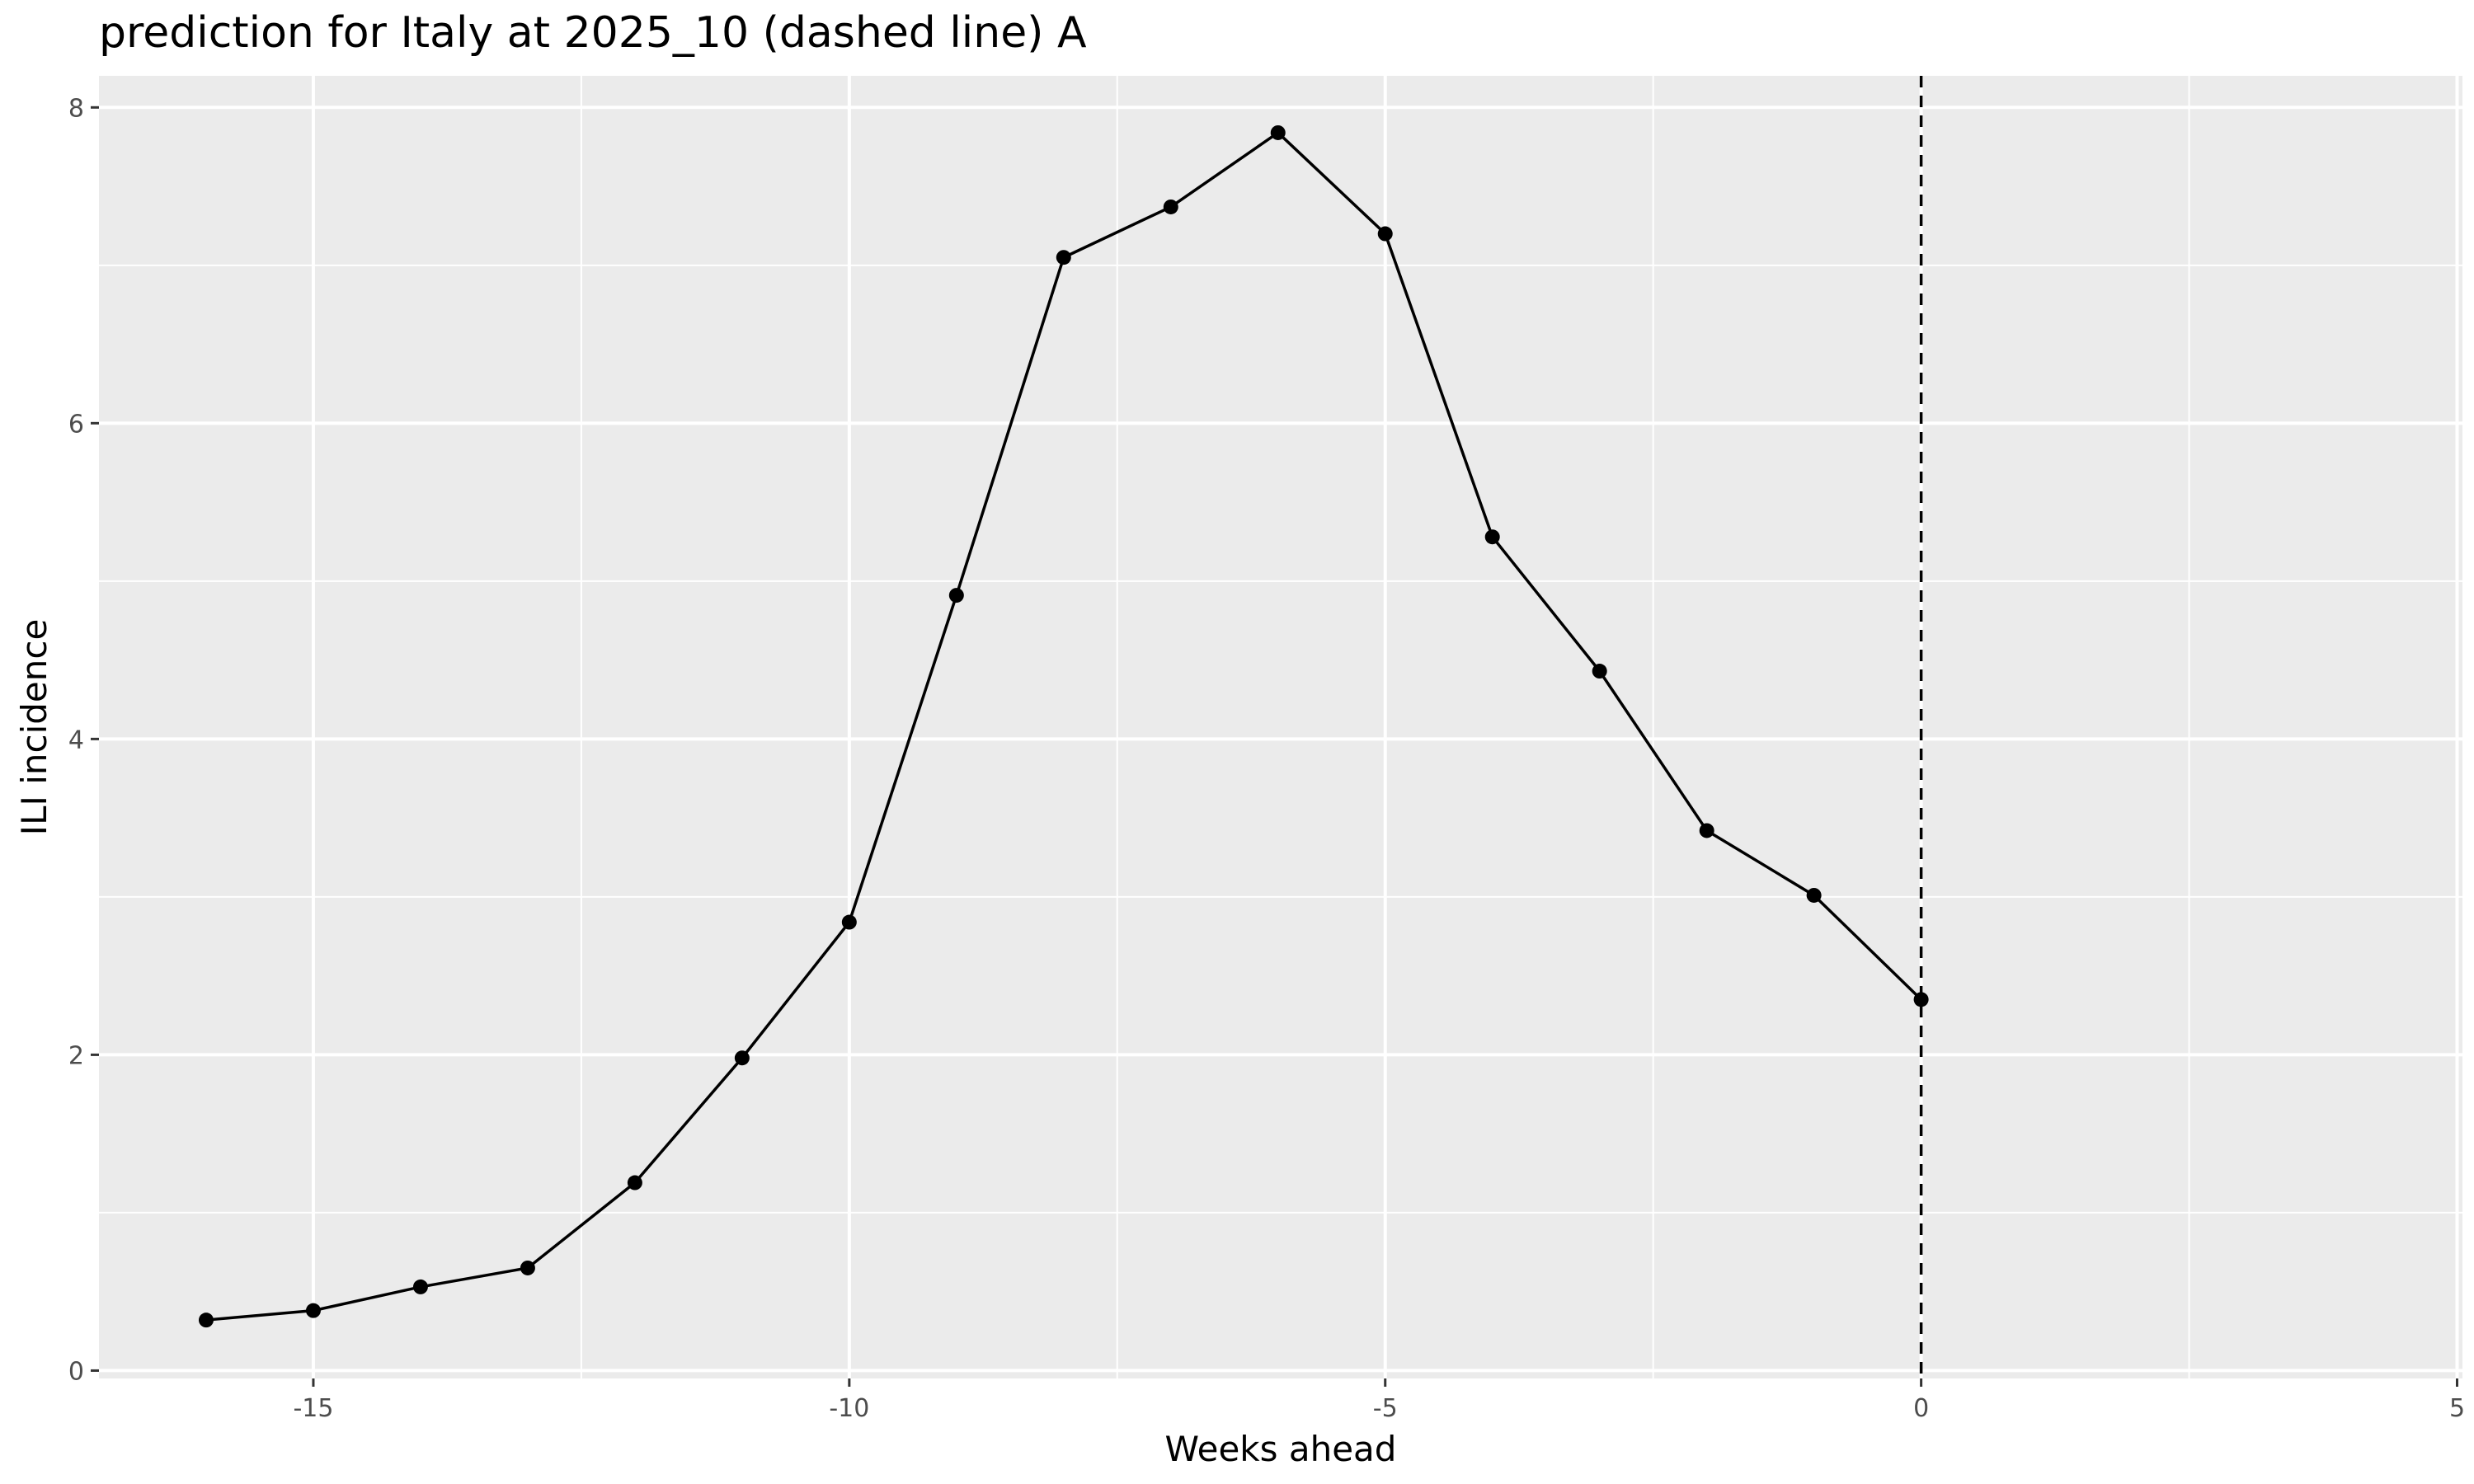 The image size is (2474, 1484). What do you see at coordinates (76, 108) in the screenshot?
I see `y-tick-label: 8` at bounding box center [76, 108].